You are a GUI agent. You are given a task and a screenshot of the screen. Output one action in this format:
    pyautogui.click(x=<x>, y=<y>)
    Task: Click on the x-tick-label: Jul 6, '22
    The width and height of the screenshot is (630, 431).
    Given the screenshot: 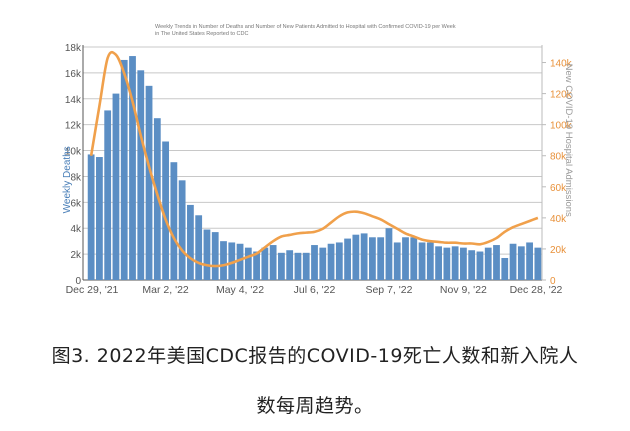 What is the action you would take?
    pyautogui.click(x=315, y=290)
    